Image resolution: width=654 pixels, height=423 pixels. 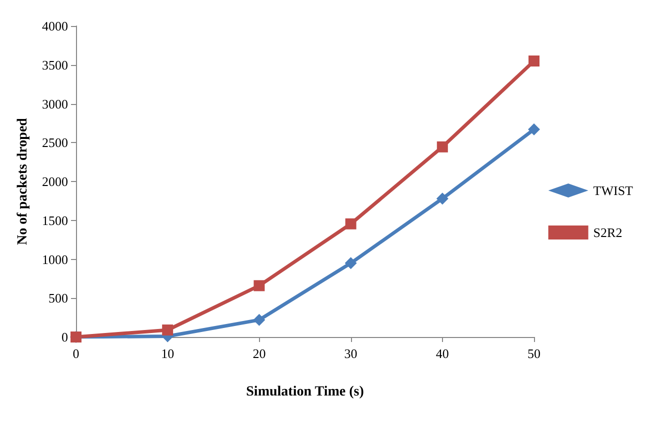 What do you see at coordinates (167, 353) in the screenshot?
I see `x-tick-label: 10` at bounding box center [167, 353].